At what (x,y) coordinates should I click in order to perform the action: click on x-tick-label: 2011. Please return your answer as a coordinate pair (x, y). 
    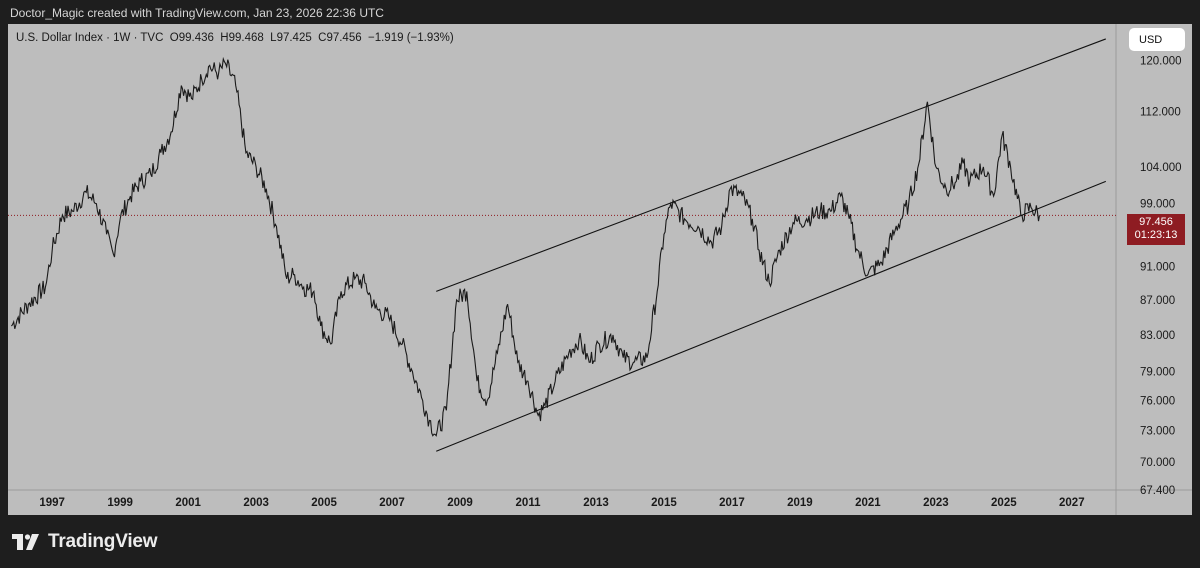
    Looking at the image, I should click on (529, 503).